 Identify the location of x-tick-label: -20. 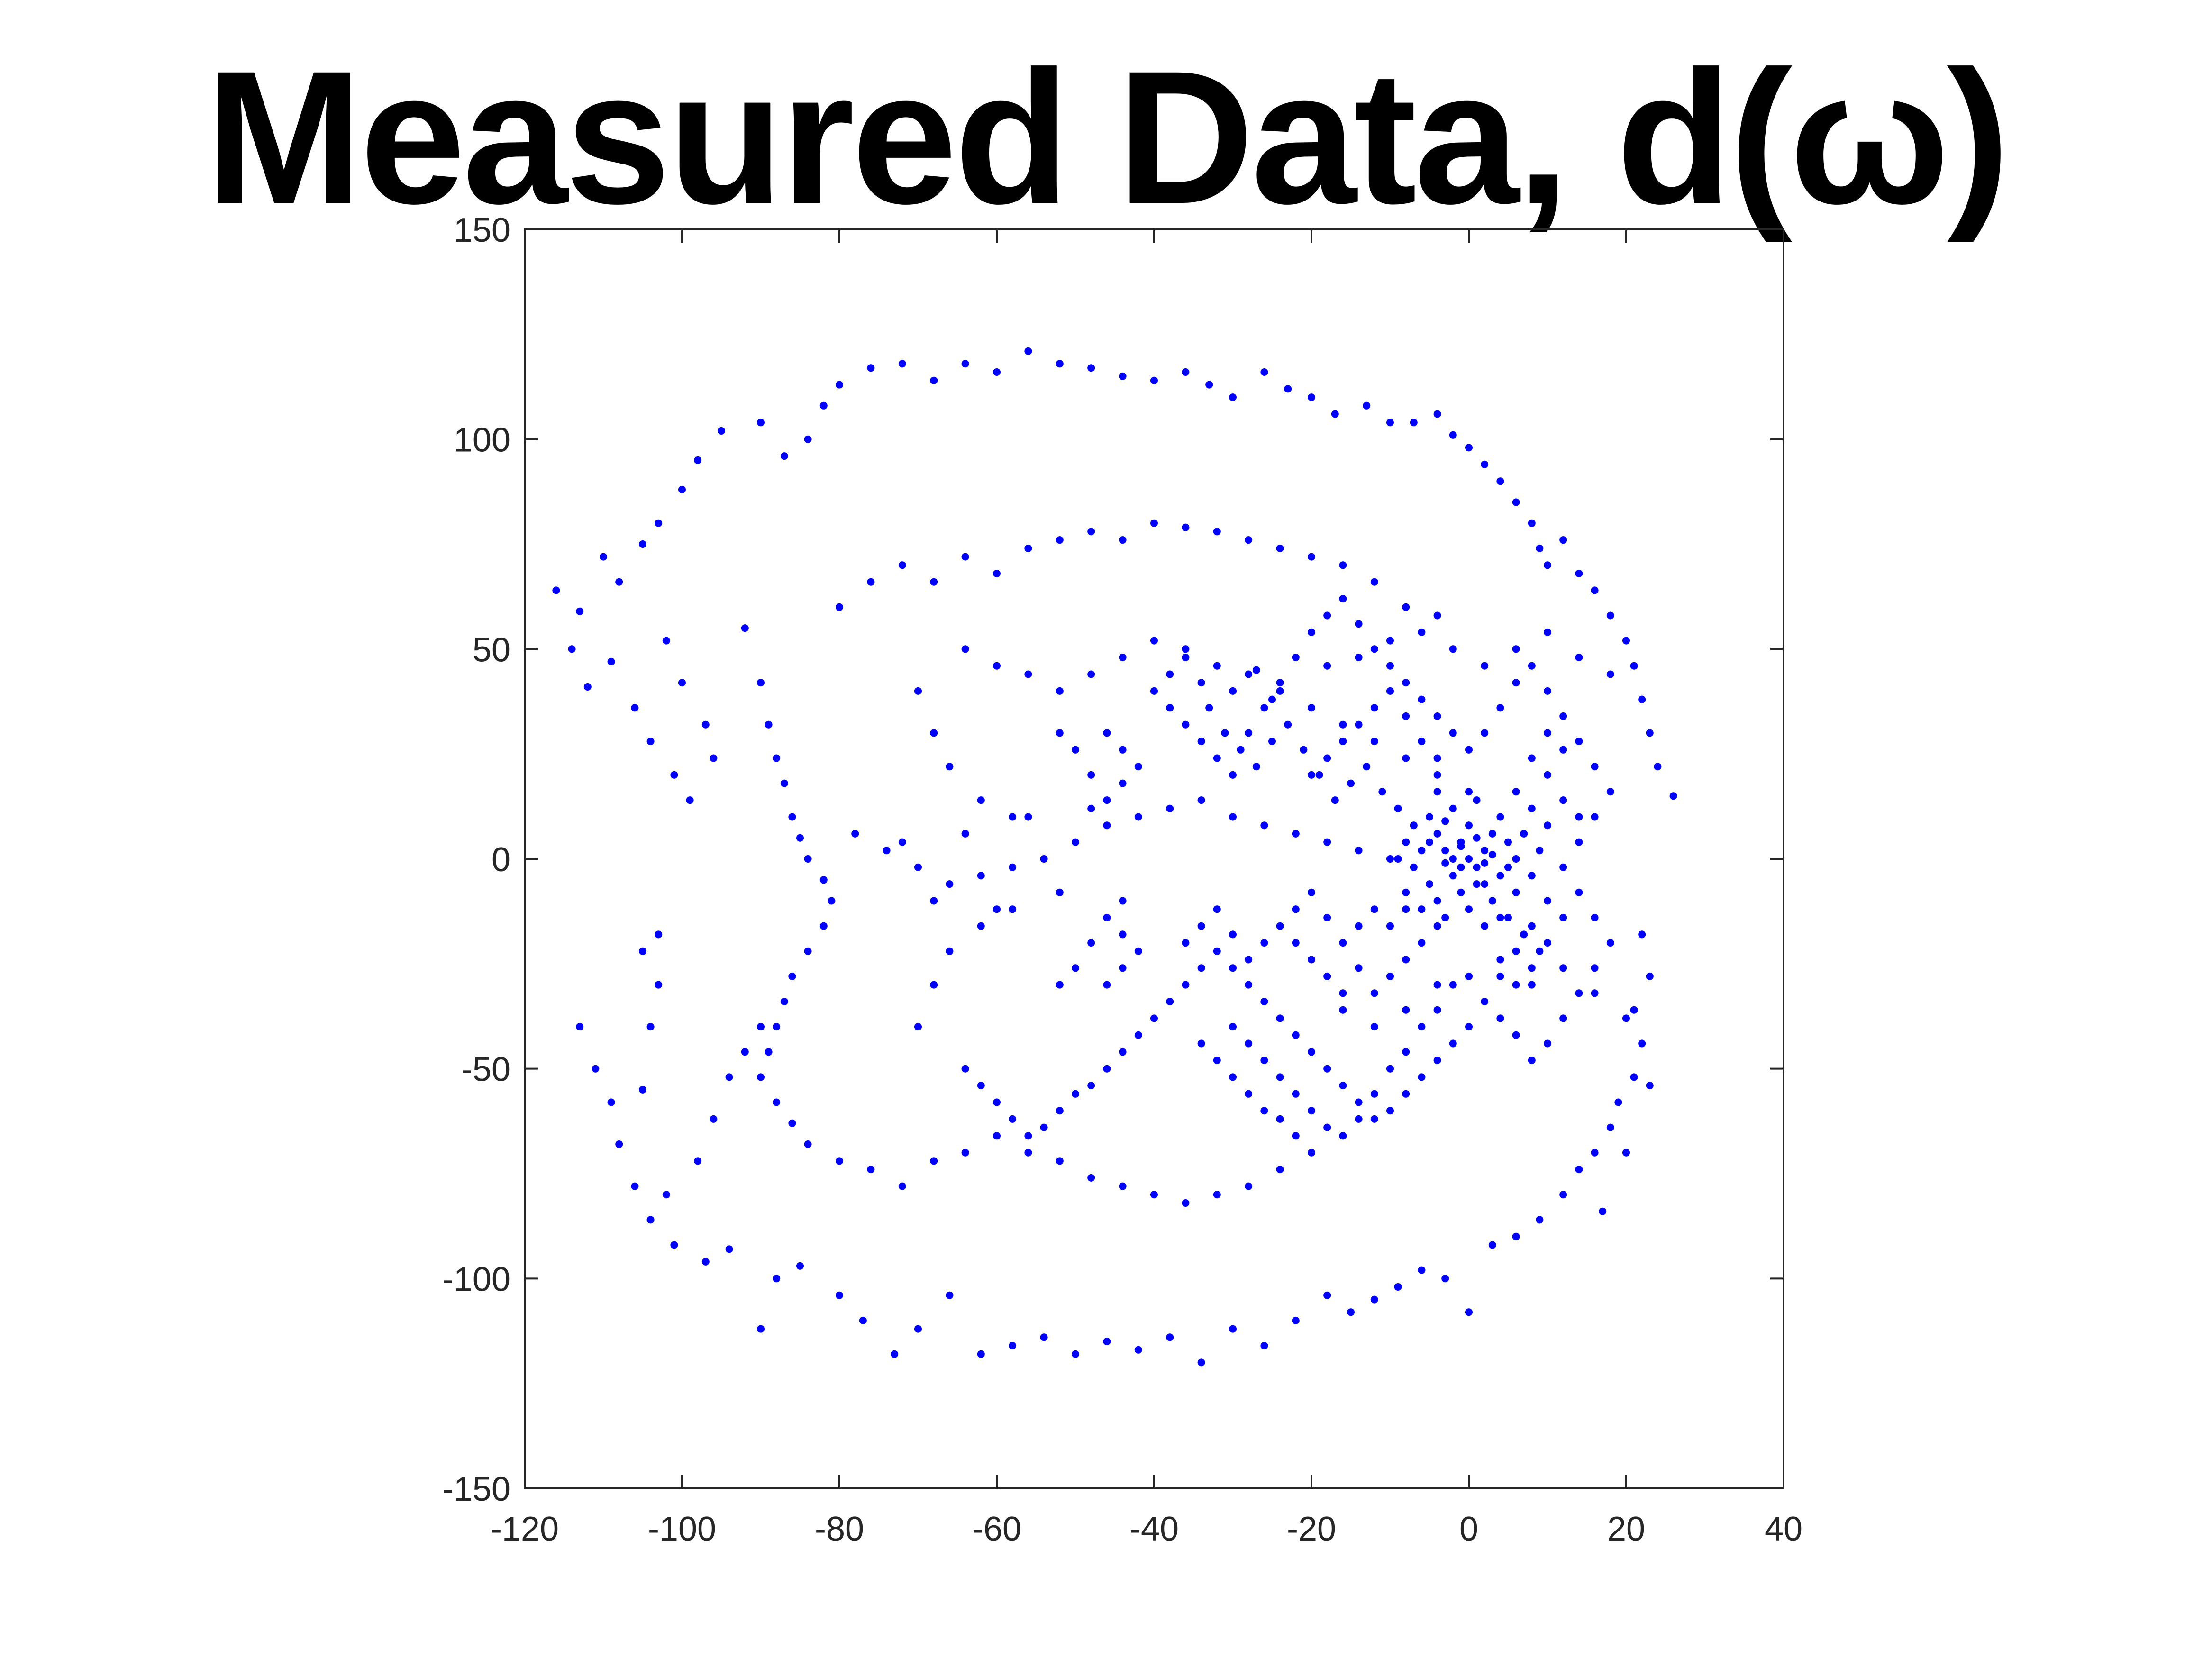
(1311, 1529).